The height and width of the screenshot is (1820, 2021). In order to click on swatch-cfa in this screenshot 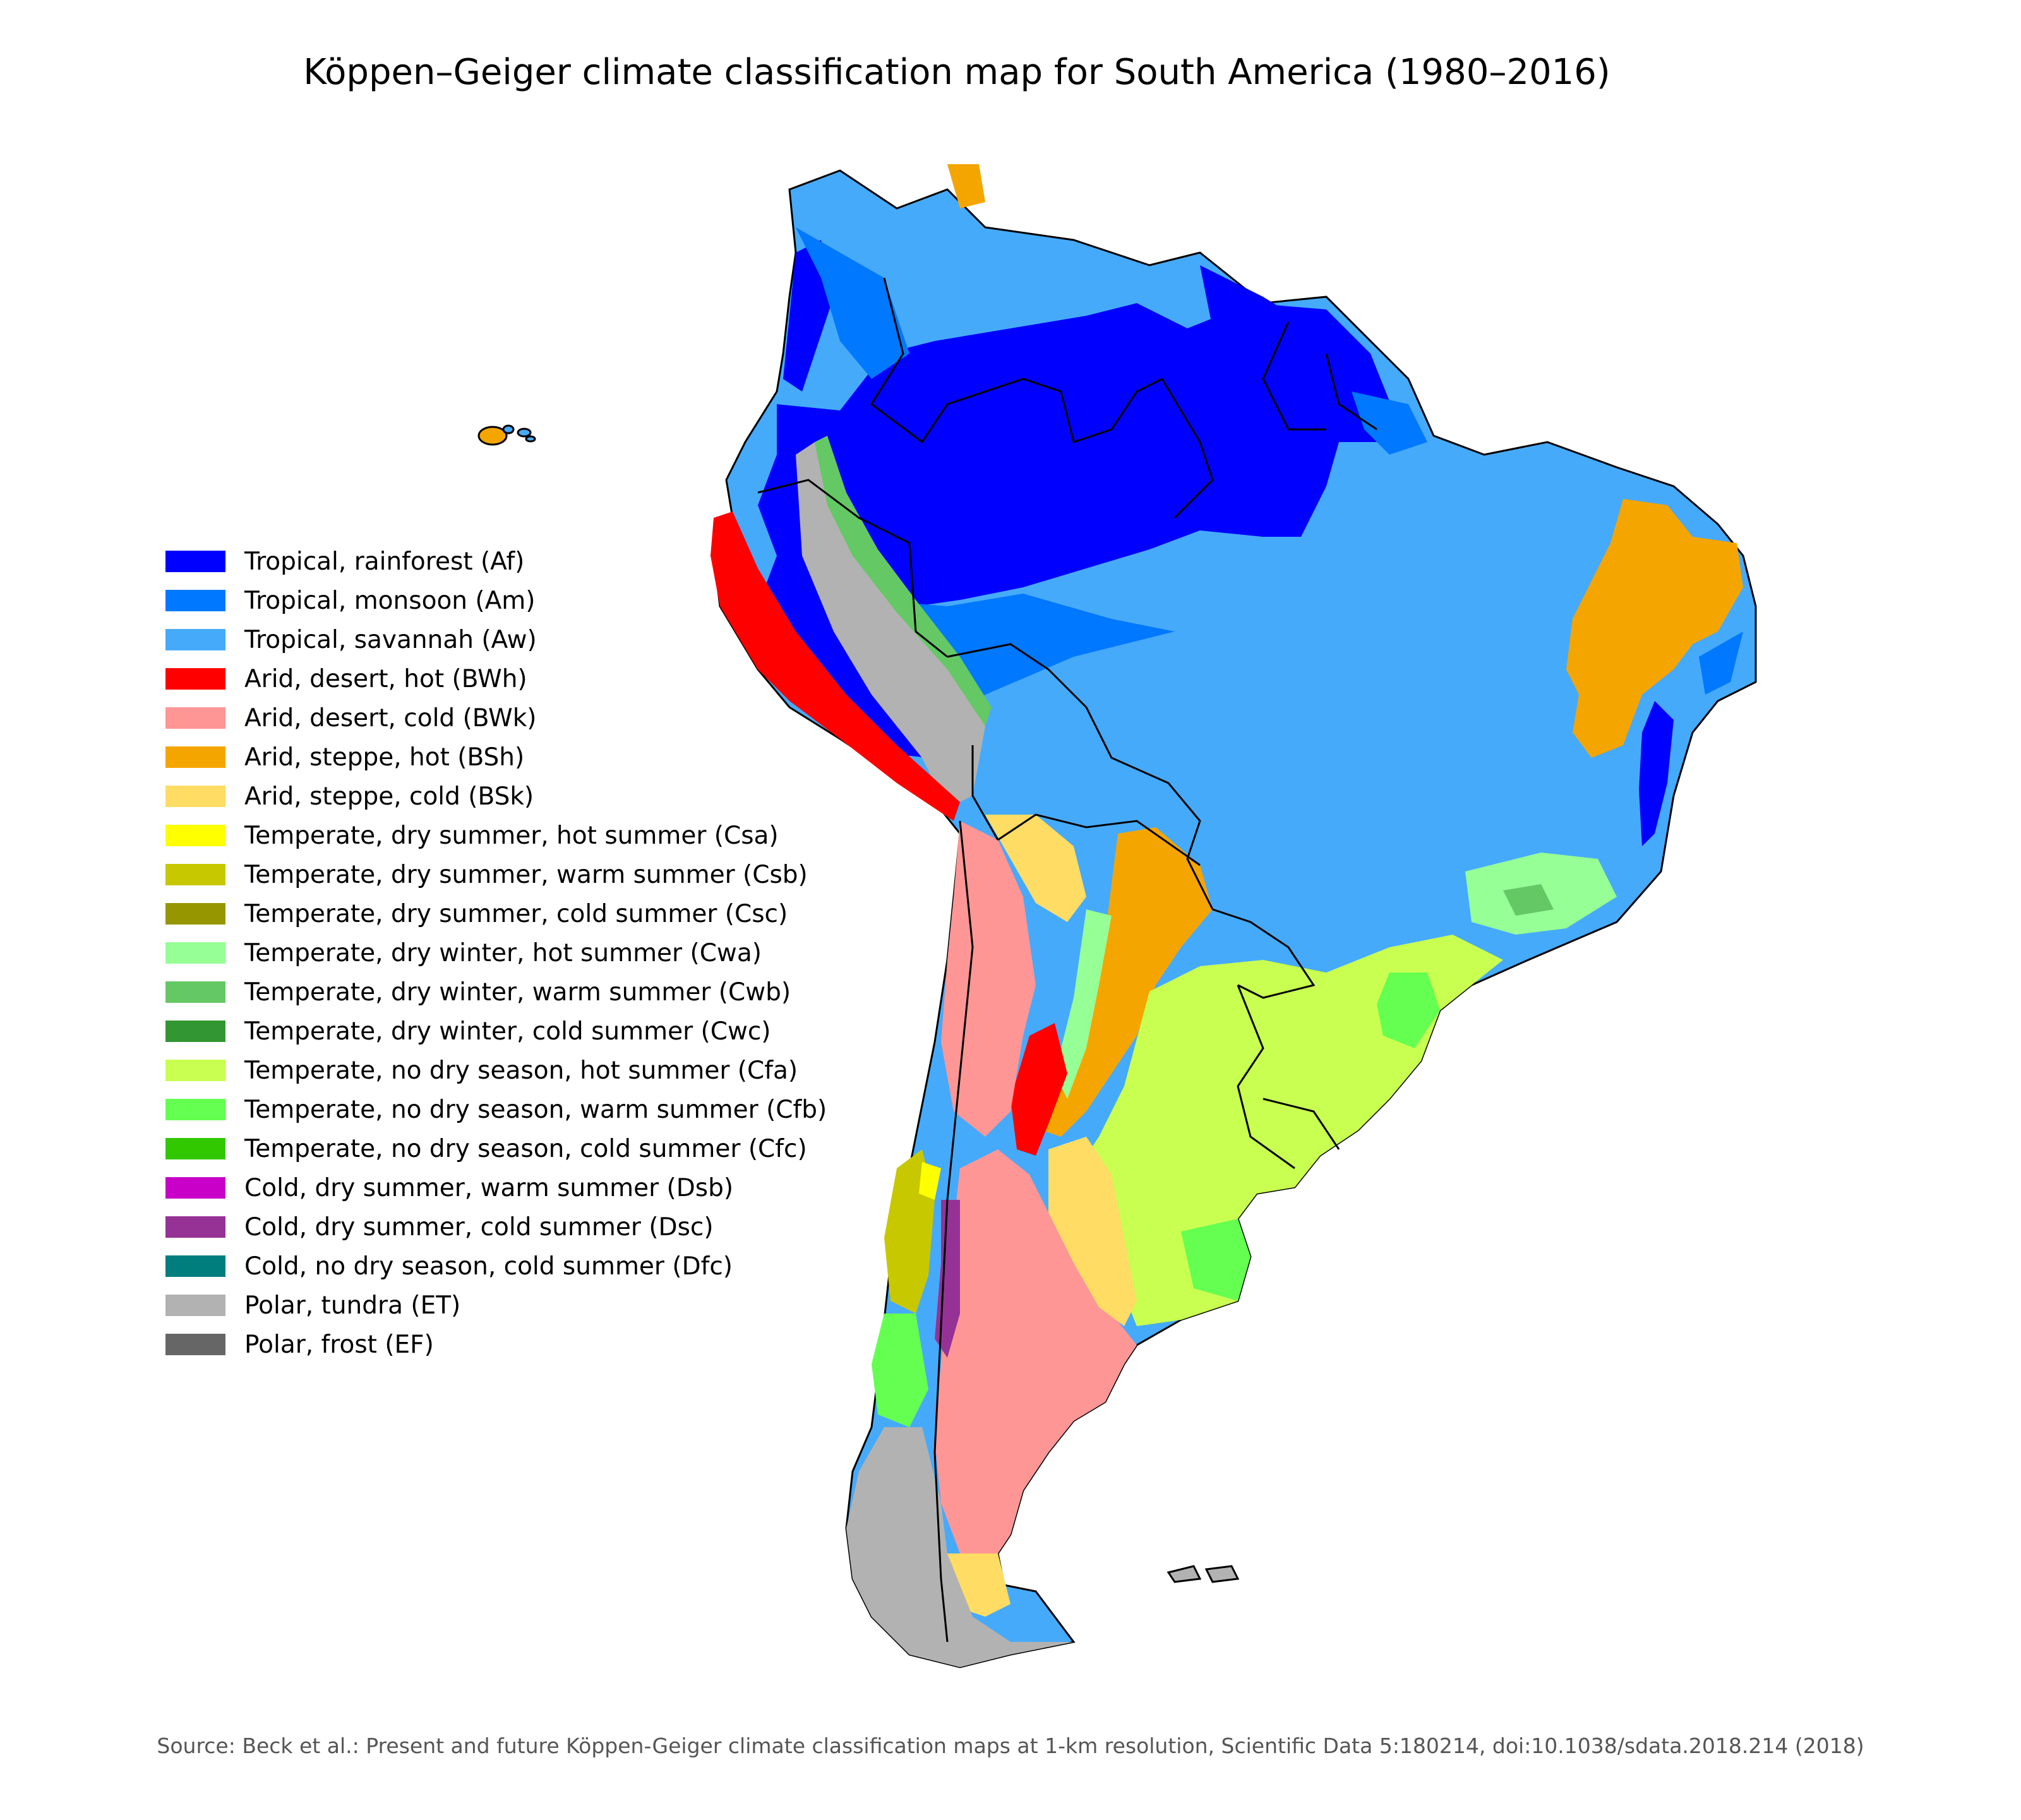, I will do `click(195, 1070)`.